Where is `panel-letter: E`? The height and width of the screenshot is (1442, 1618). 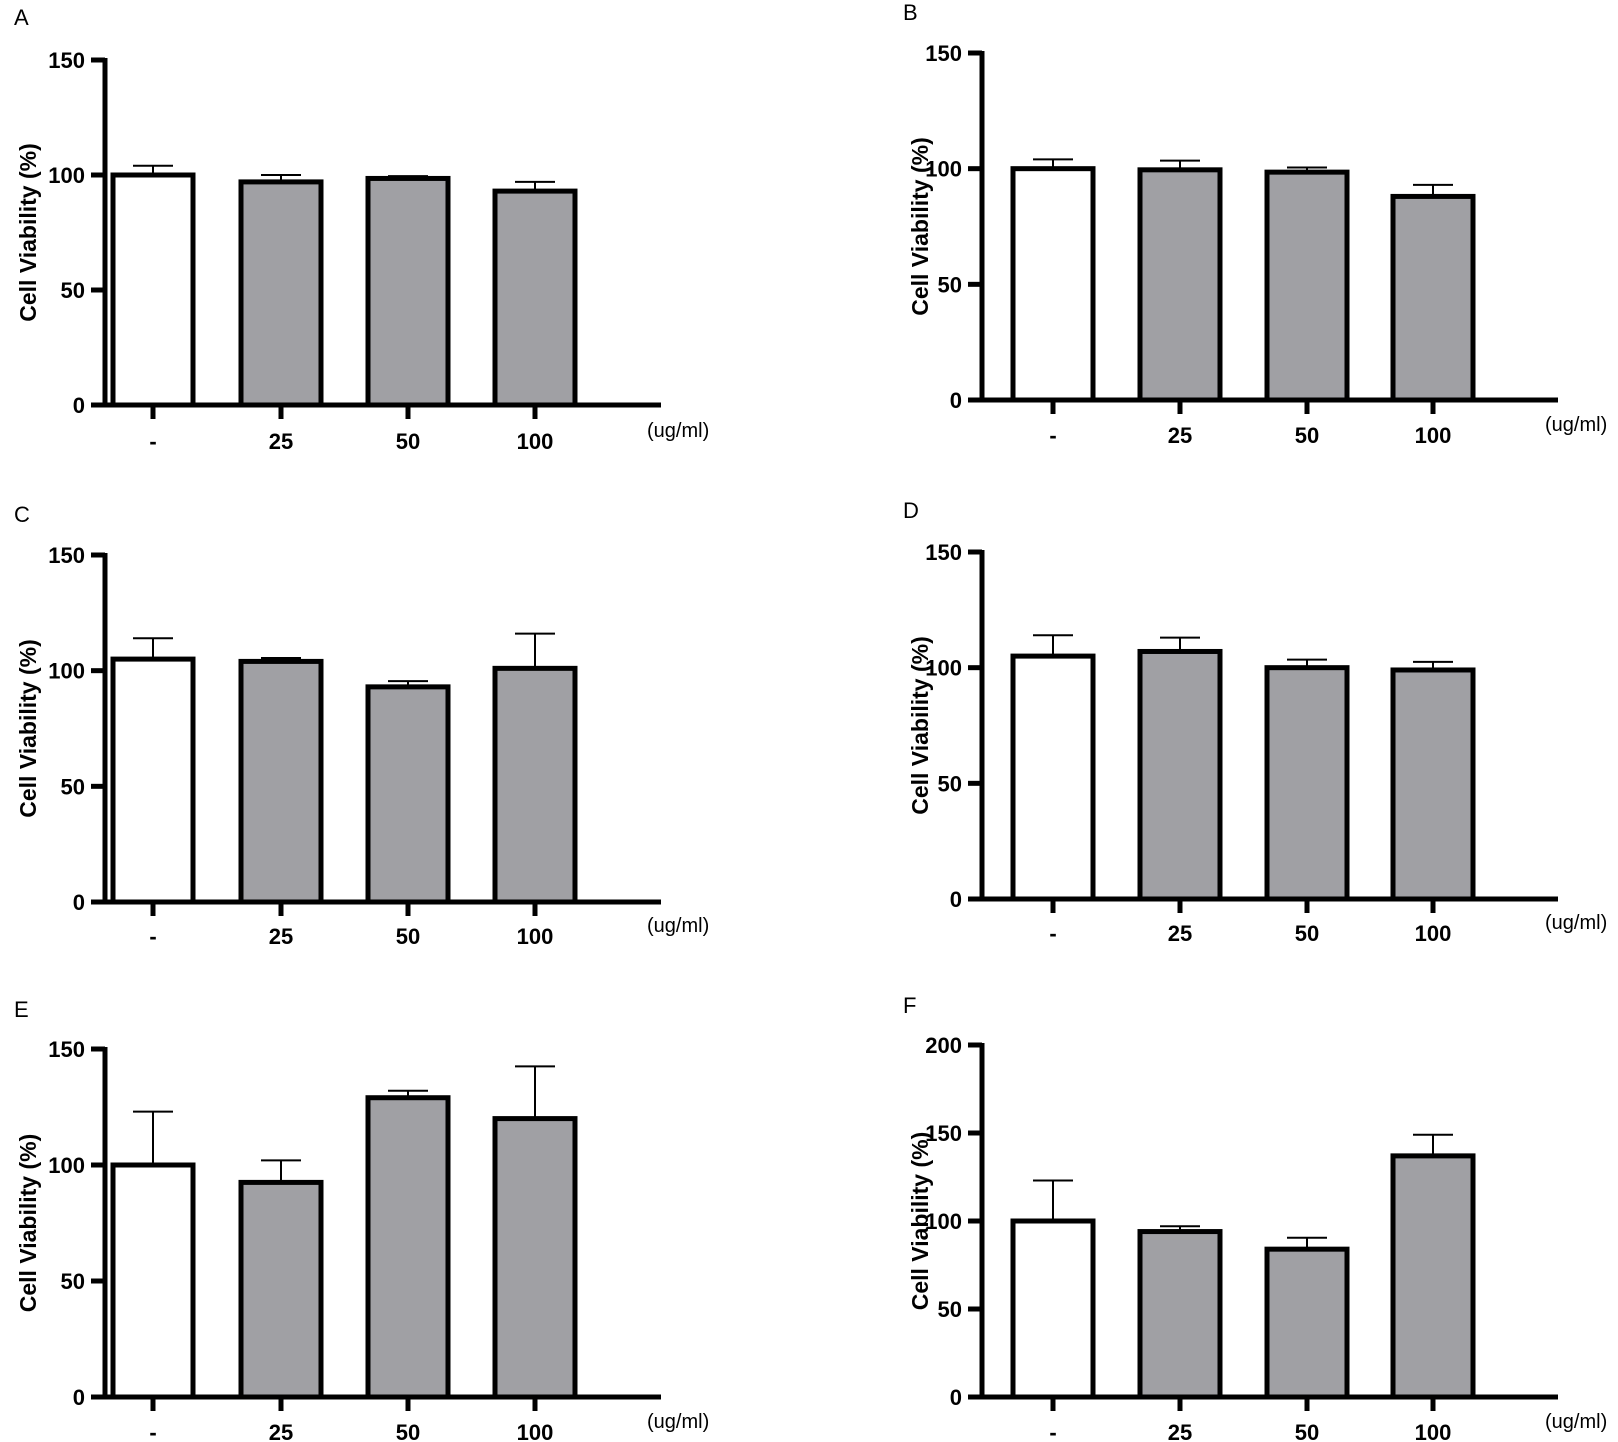 panel-letter: E is located at coordinates (21, 1009).